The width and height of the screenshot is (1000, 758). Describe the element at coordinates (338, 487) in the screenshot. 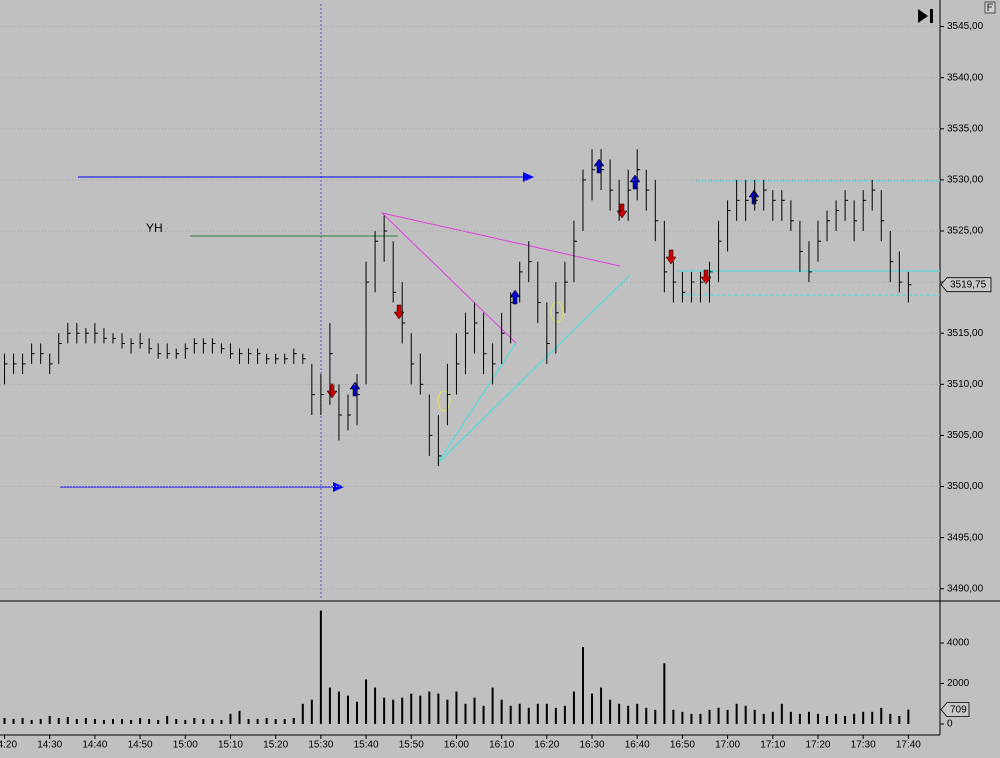

I see `arrow-head` at that location.